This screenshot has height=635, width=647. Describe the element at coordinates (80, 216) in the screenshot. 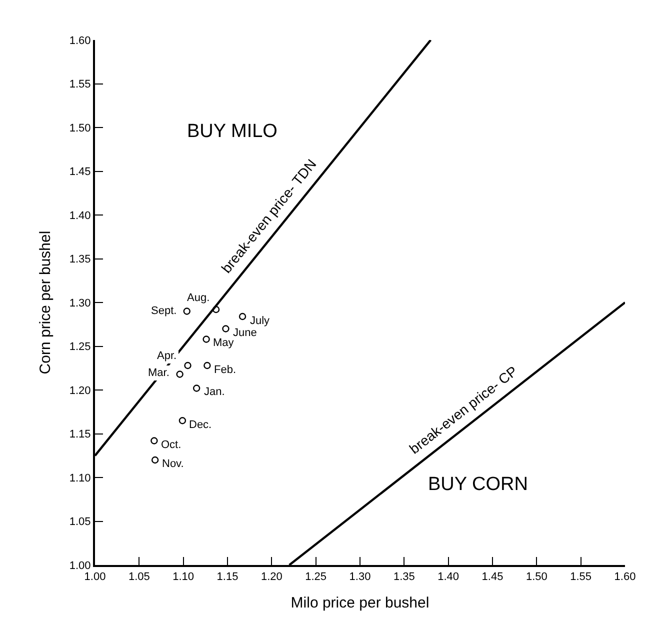

I see `y-tick-label: 1.40` at that location.